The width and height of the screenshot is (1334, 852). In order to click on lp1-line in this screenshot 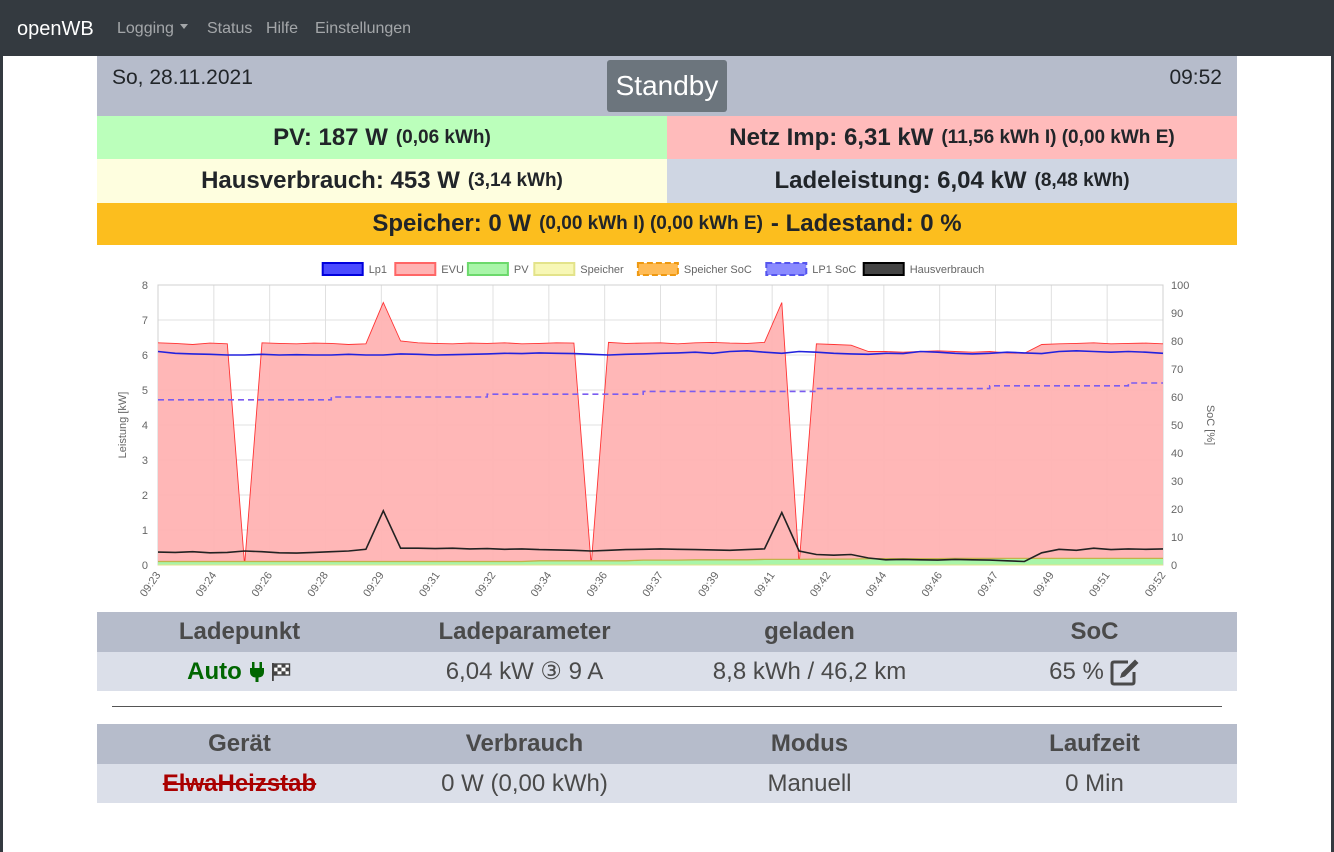, I will do `click(660, 352)`.